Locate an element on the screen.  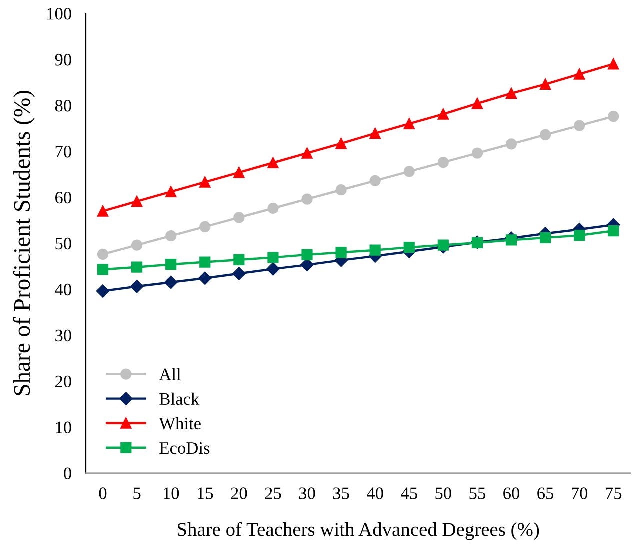
y-tick-label: 30 is located at coordinates (64, 336).